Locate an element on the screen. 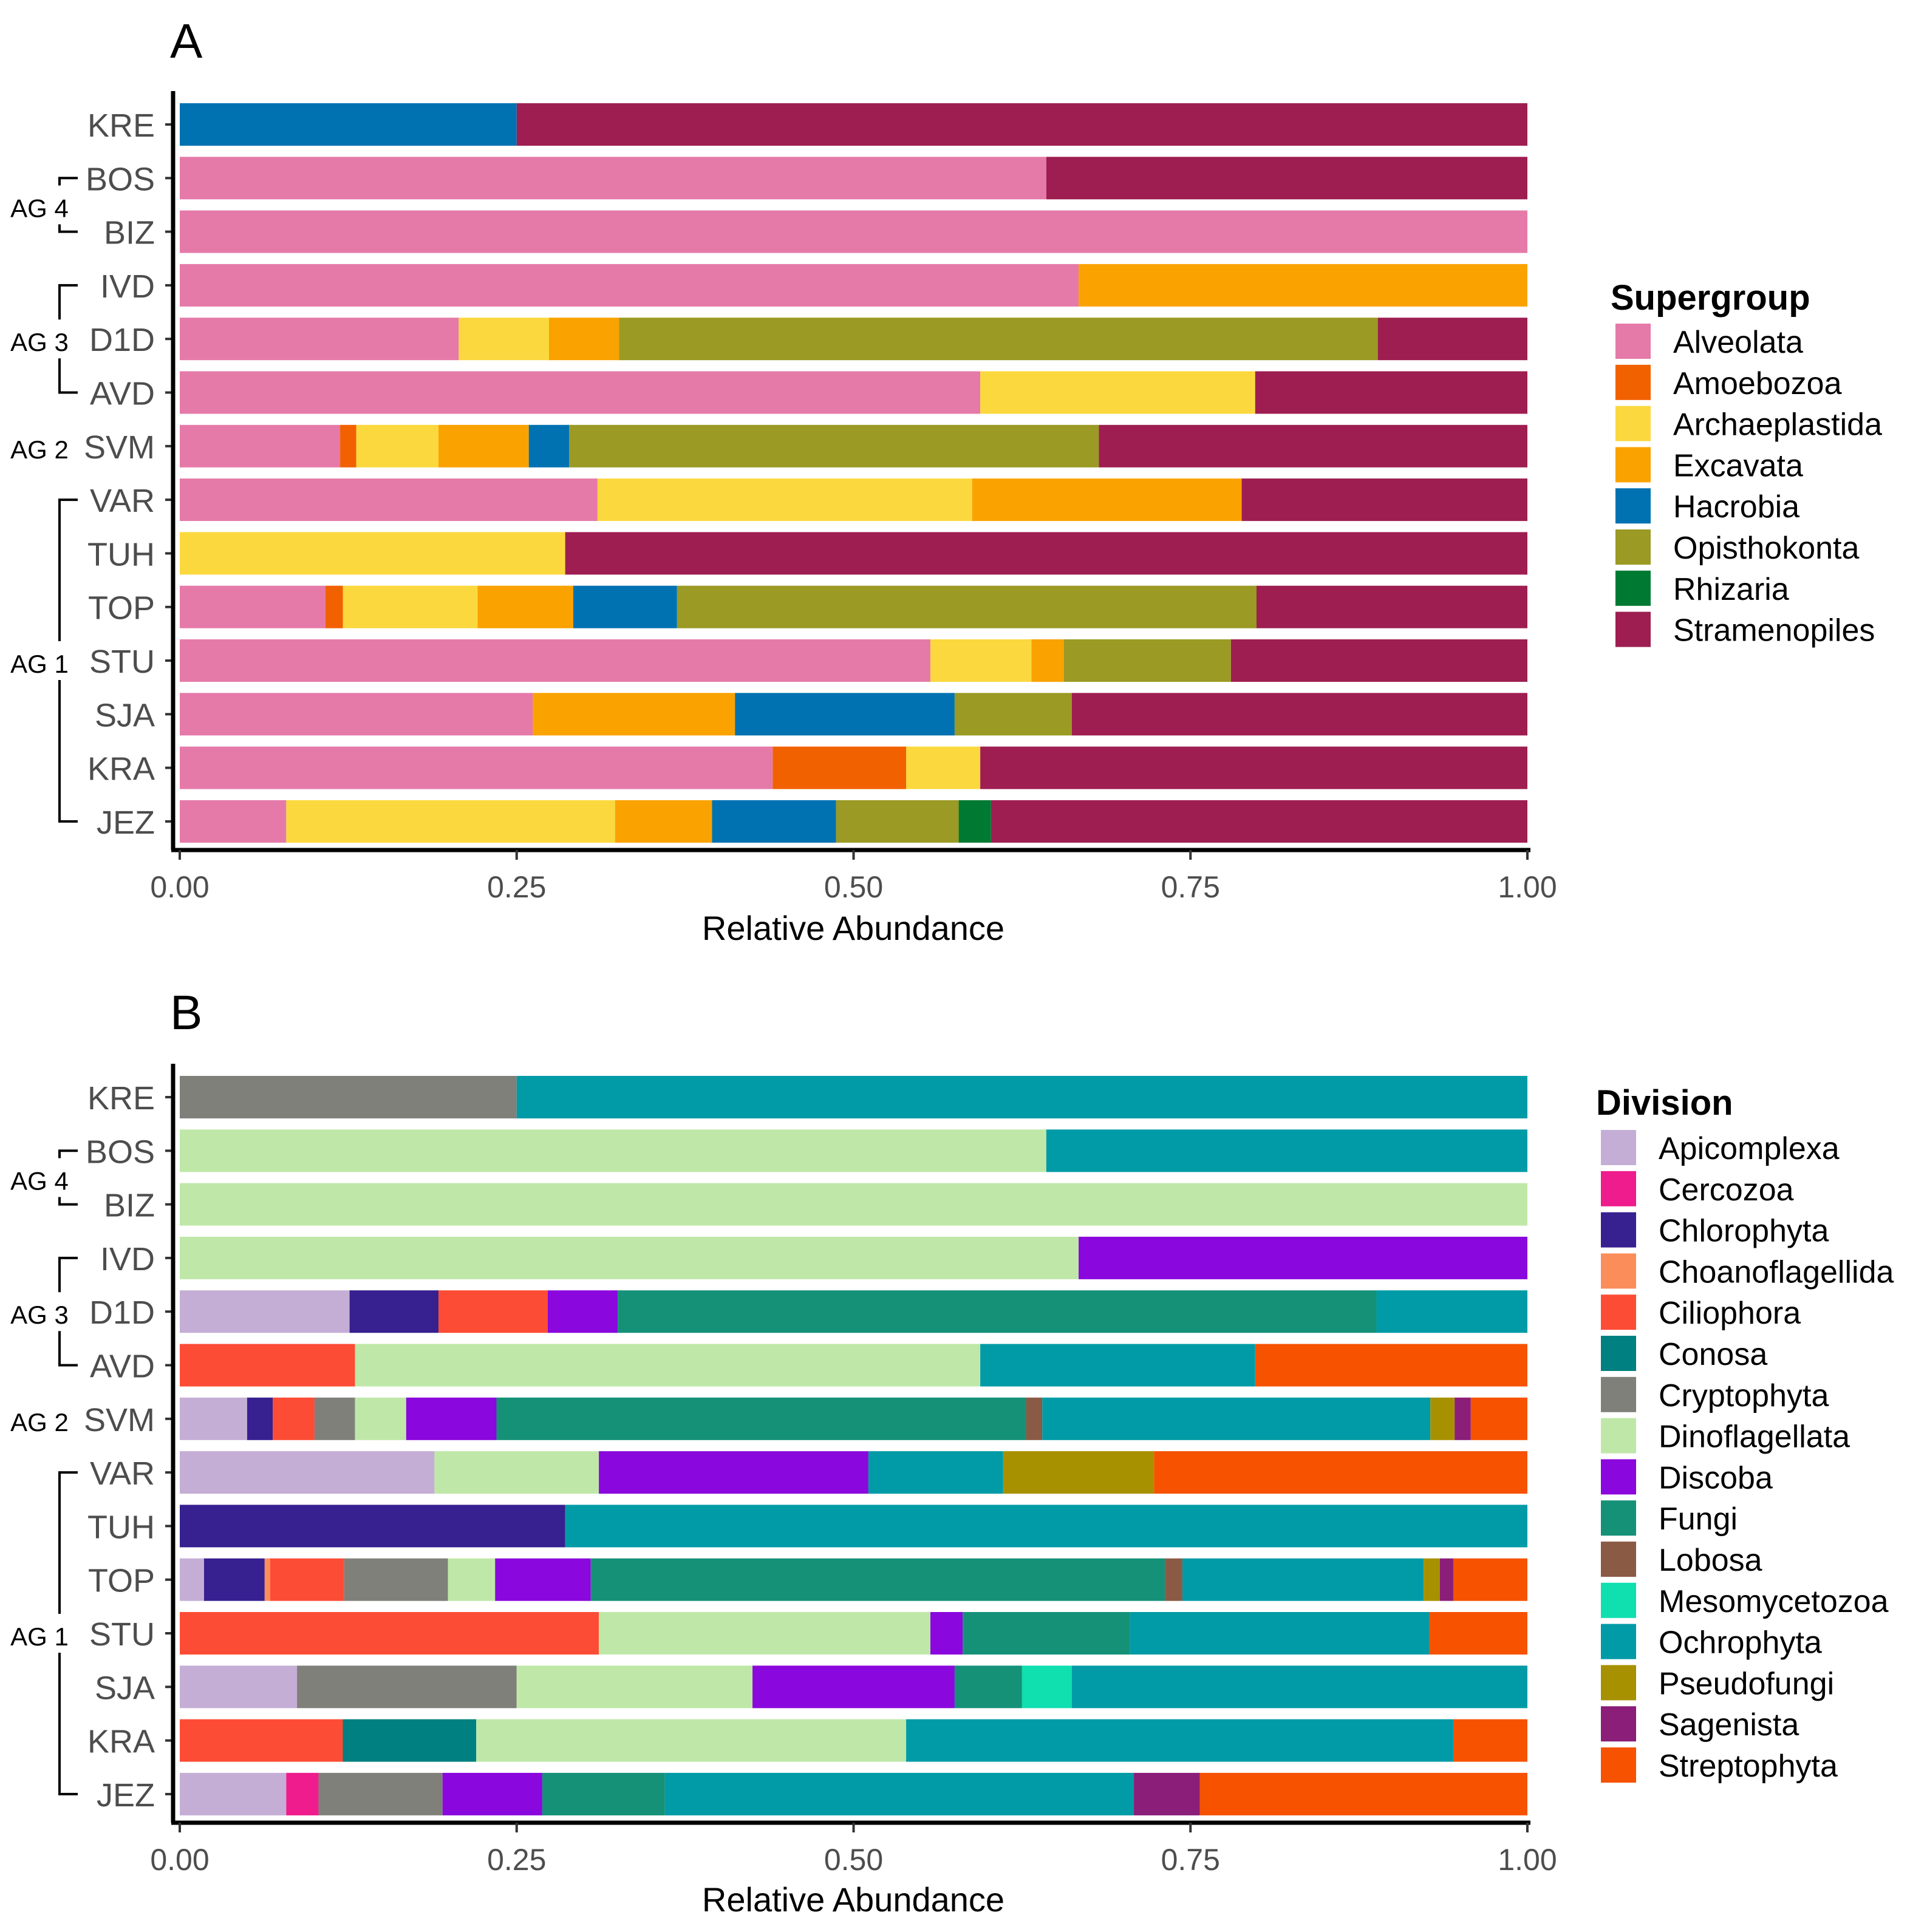 This screenshot has width=1927, height=1932. y-tick-label: AVD is located at coordinates (122, 394).